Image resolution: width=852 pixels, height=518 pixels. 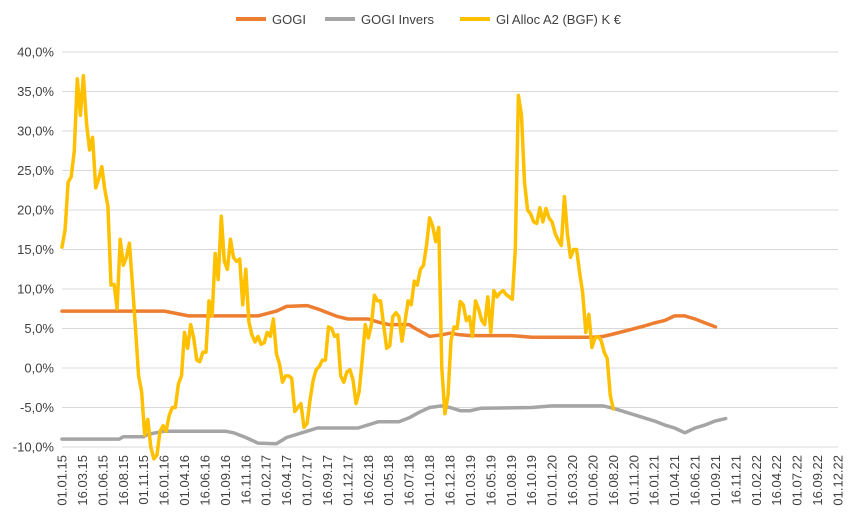 What do you see at coordinates (164, 480) in the screenshot?
I see `x-tick-label: 16.01.16` at bounding box center [164, 480].